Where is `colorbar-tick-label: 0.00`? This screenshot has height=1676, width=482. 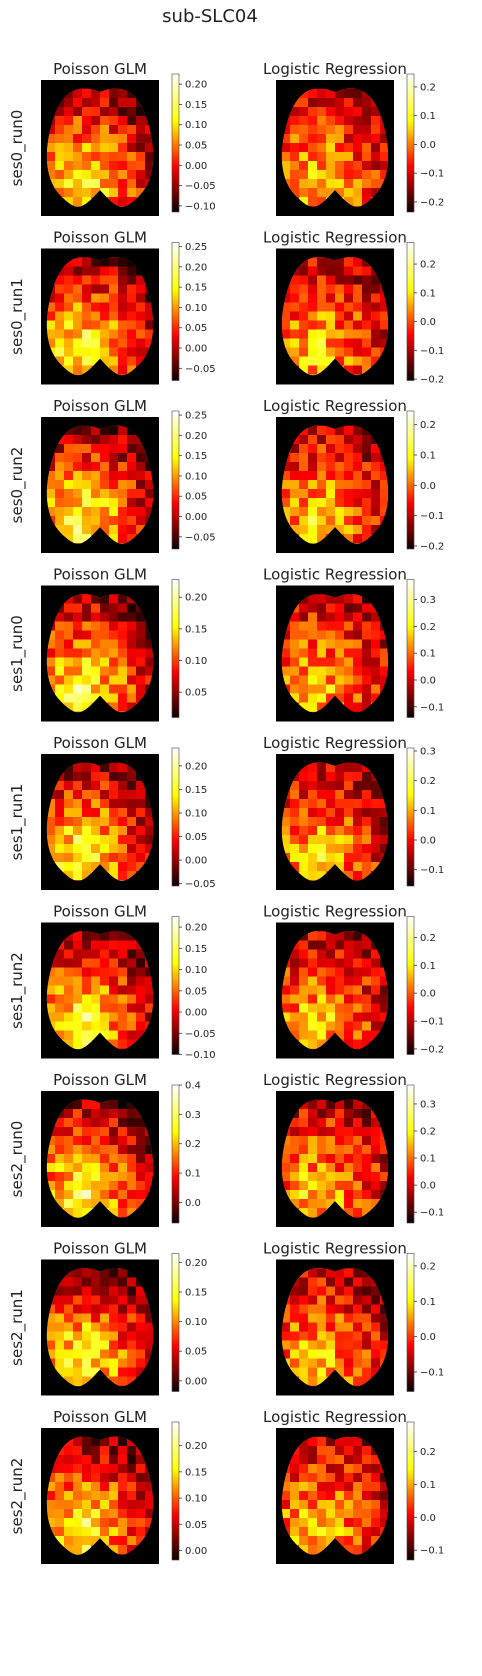 colorbar-tick-label: 0.00 is located at coordinates (196, 1381).